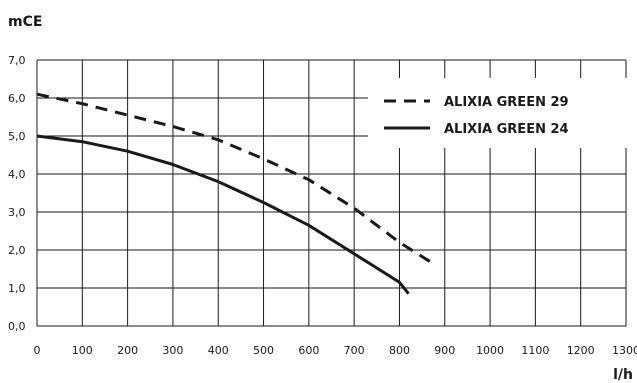  I want to click on legend-label-alixia-green-29: ALIXIA GREEN 29, so click(506, 102).